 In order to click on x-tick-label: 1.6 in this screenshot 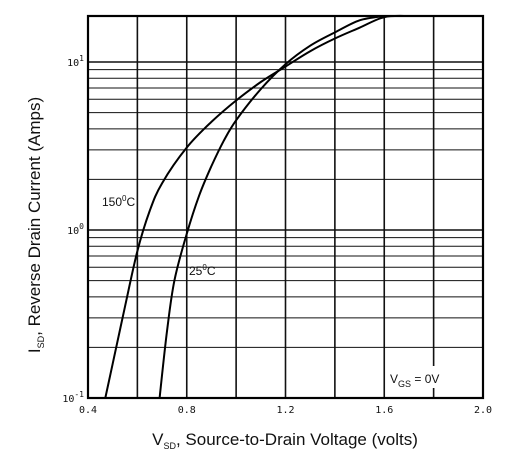, I will do `click(384, 410)`.